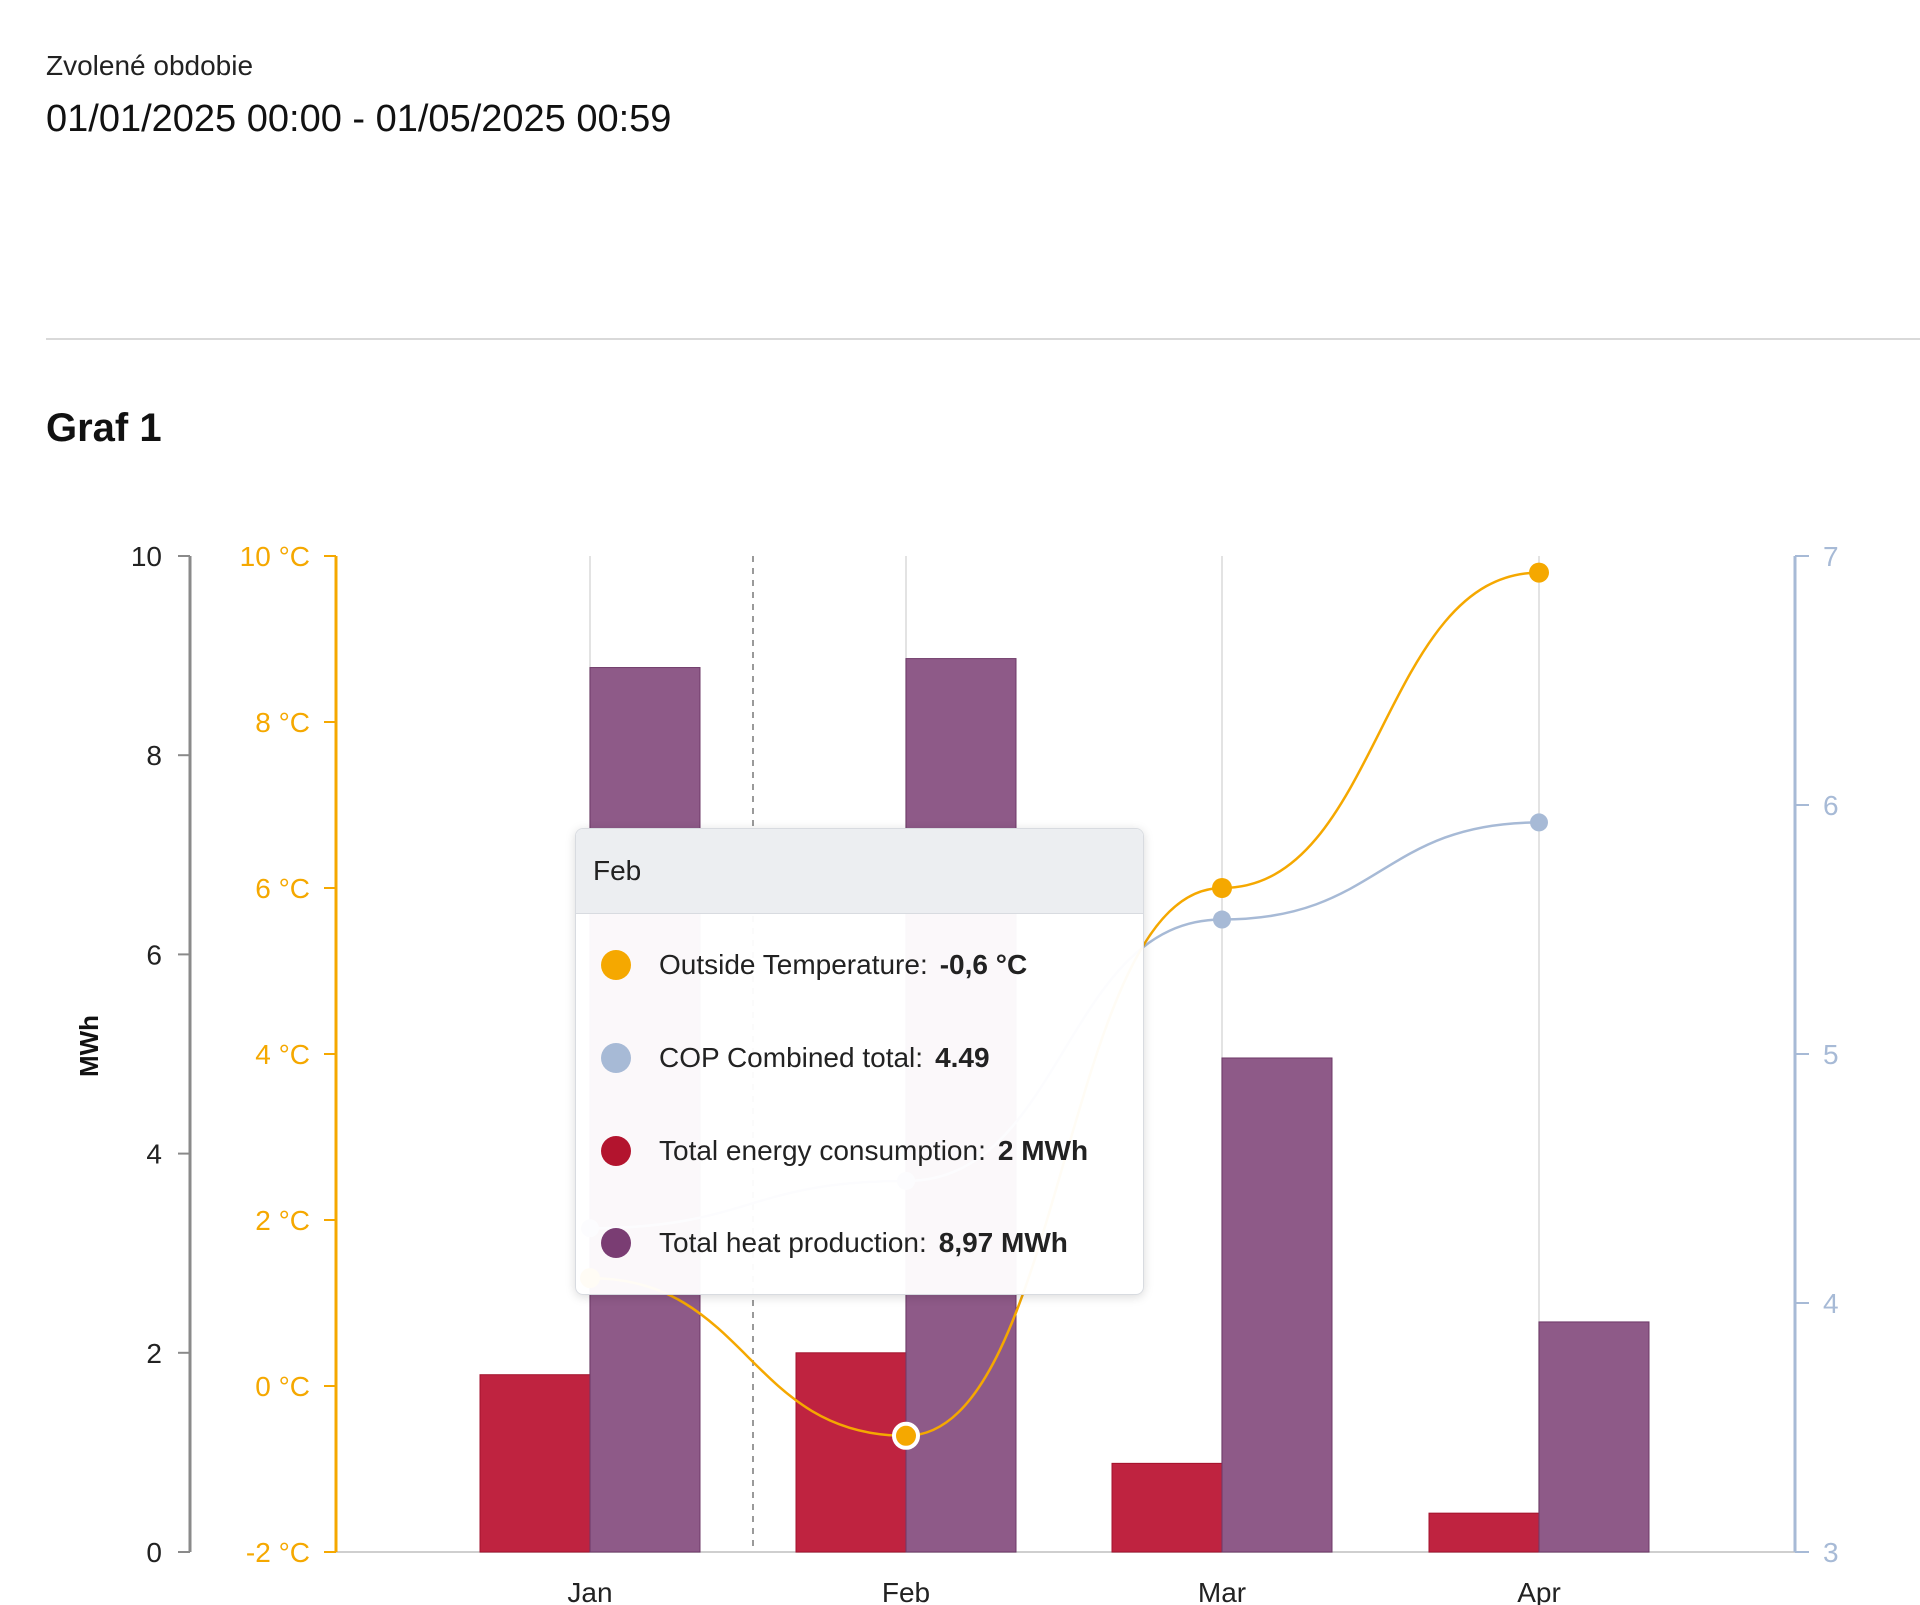  I want to click on tooltip-row-consumption: Total energy consumption: 2 MWh, so click(844, 1151).